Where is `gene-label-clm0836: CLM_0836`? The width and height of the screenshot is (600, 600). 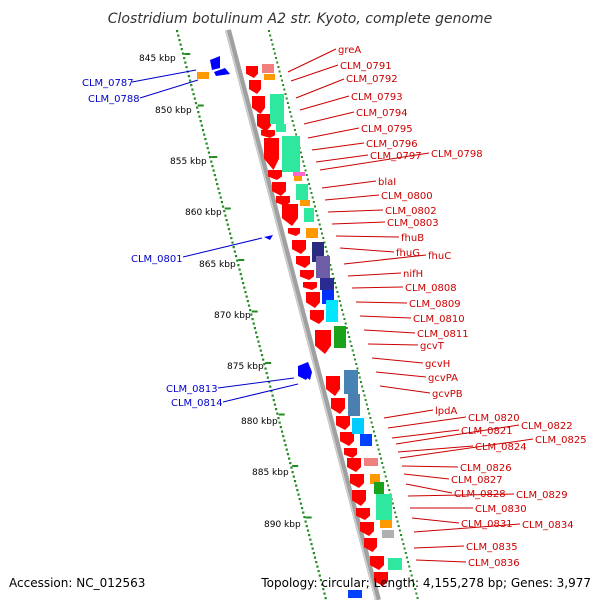 gene-label-clm0836: CLM_0836 is located at coordinates (494, 563).